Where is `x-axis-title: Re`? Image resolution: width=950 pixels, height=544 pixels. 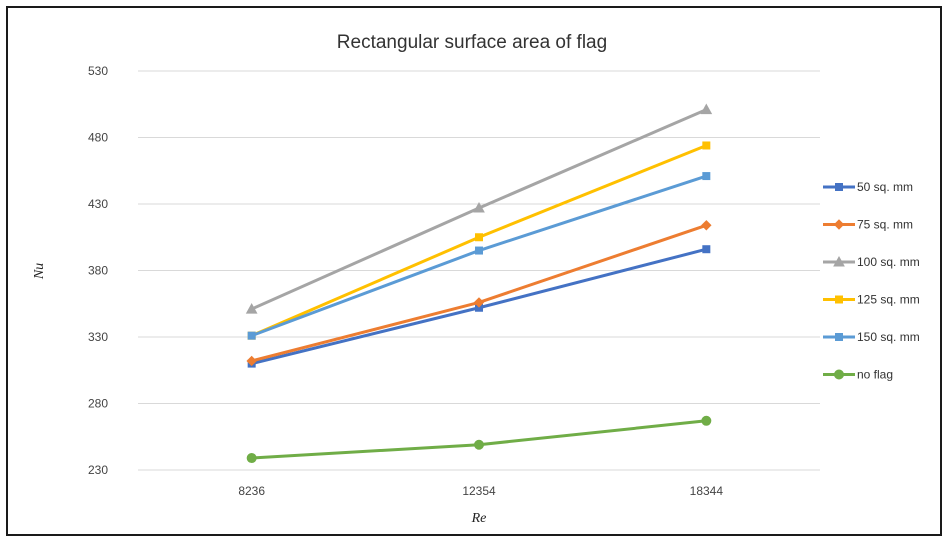 x-axis-title: Re is located at coordinates (479, 518).